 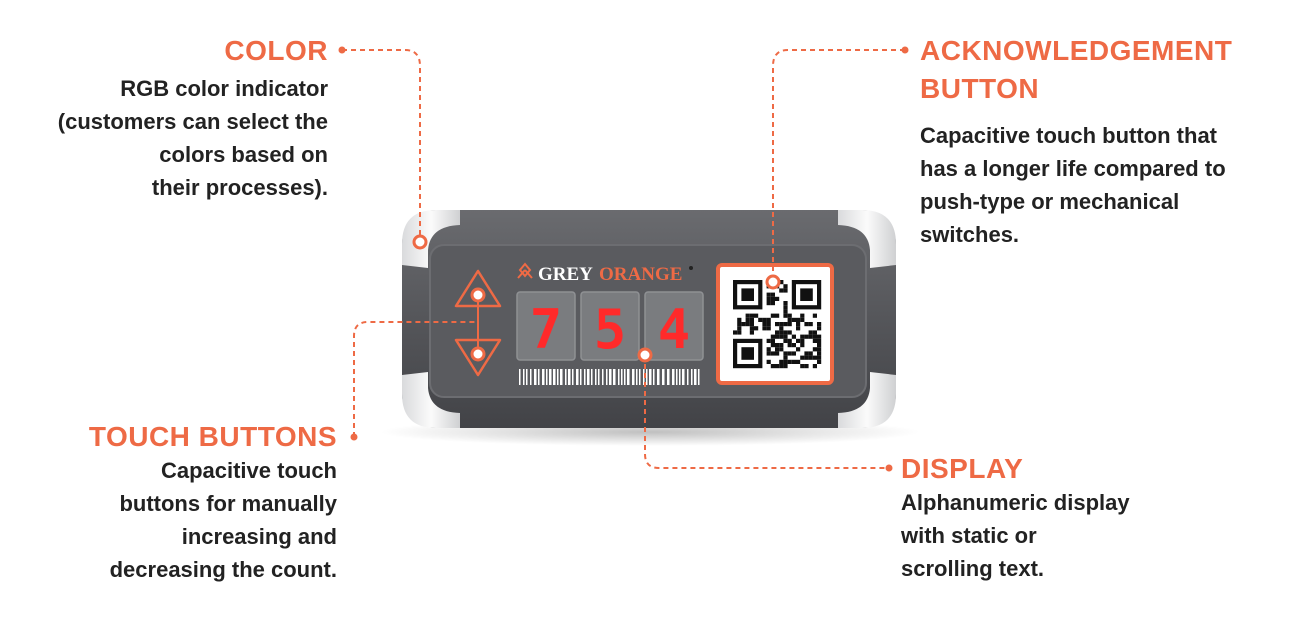 What do you see at coordinates (565, 274) in the screenshot?
I see `brand-grey: GREY` at bounding box center [565, 274].